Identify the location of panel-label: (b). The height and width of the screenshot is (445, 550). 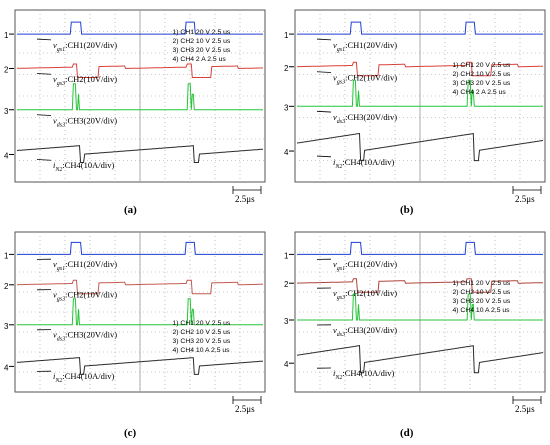
(407, 210).